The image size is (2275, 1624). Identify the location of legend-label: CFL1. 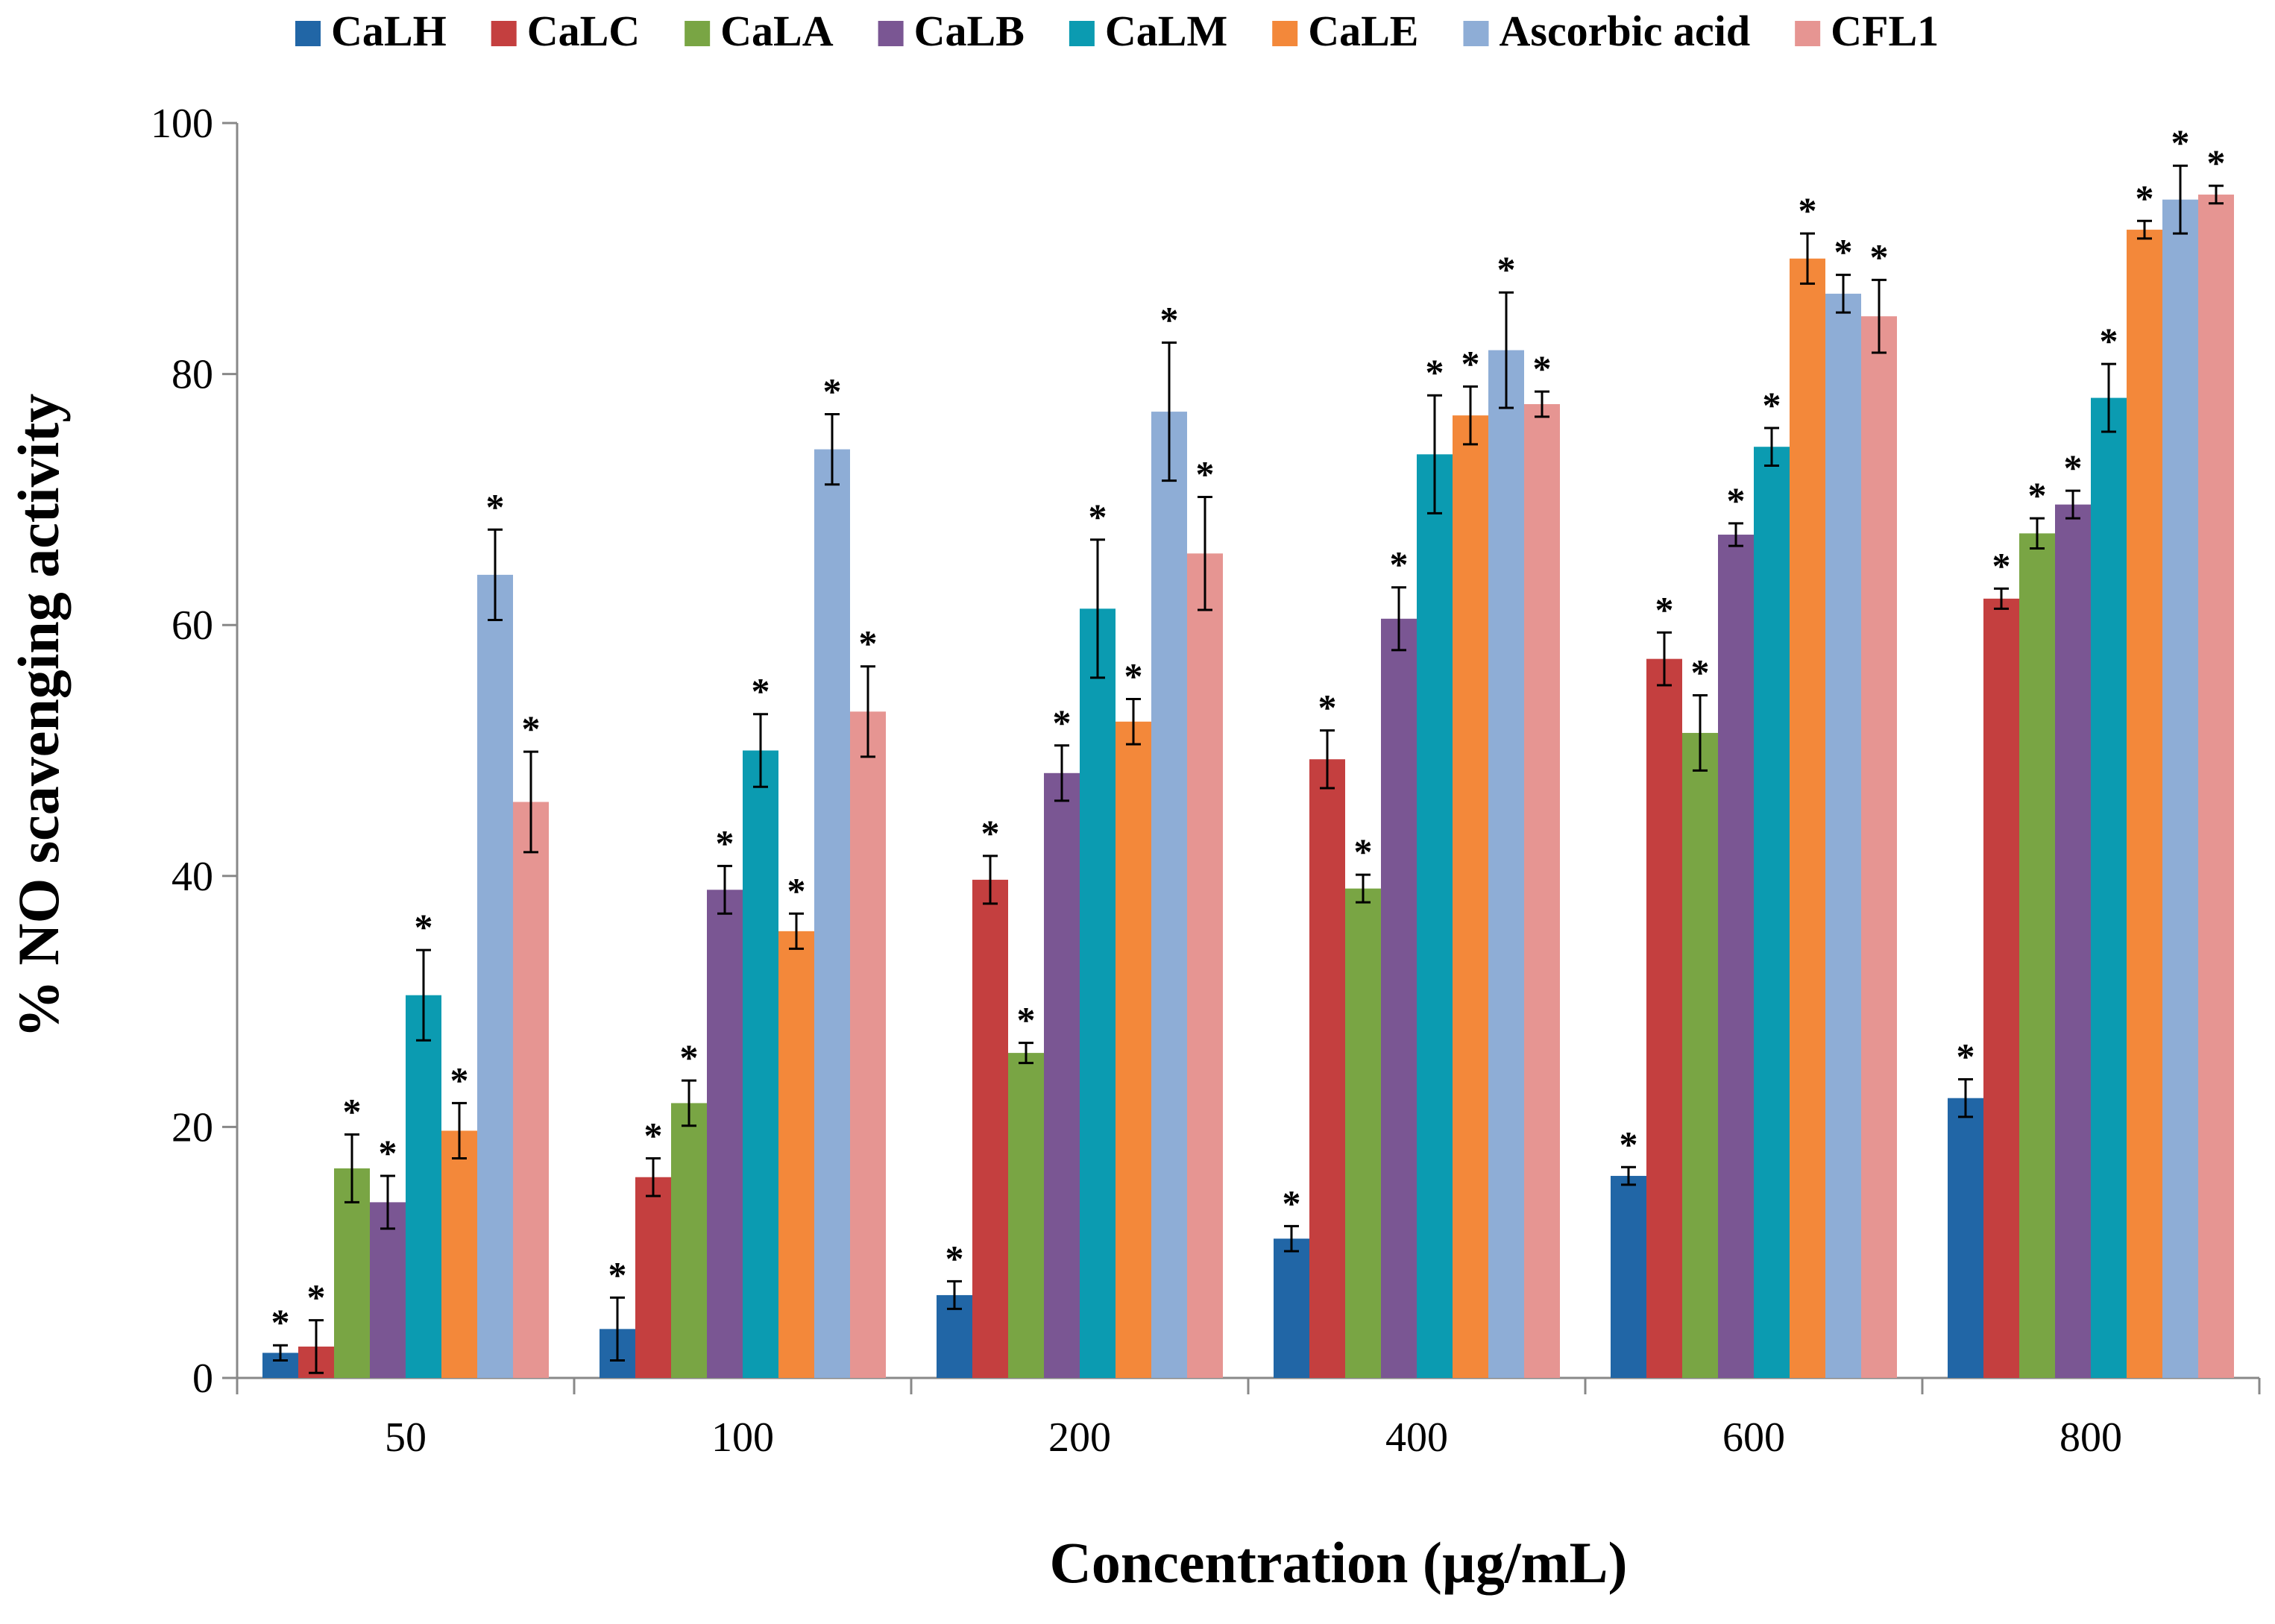
(1885, 31).